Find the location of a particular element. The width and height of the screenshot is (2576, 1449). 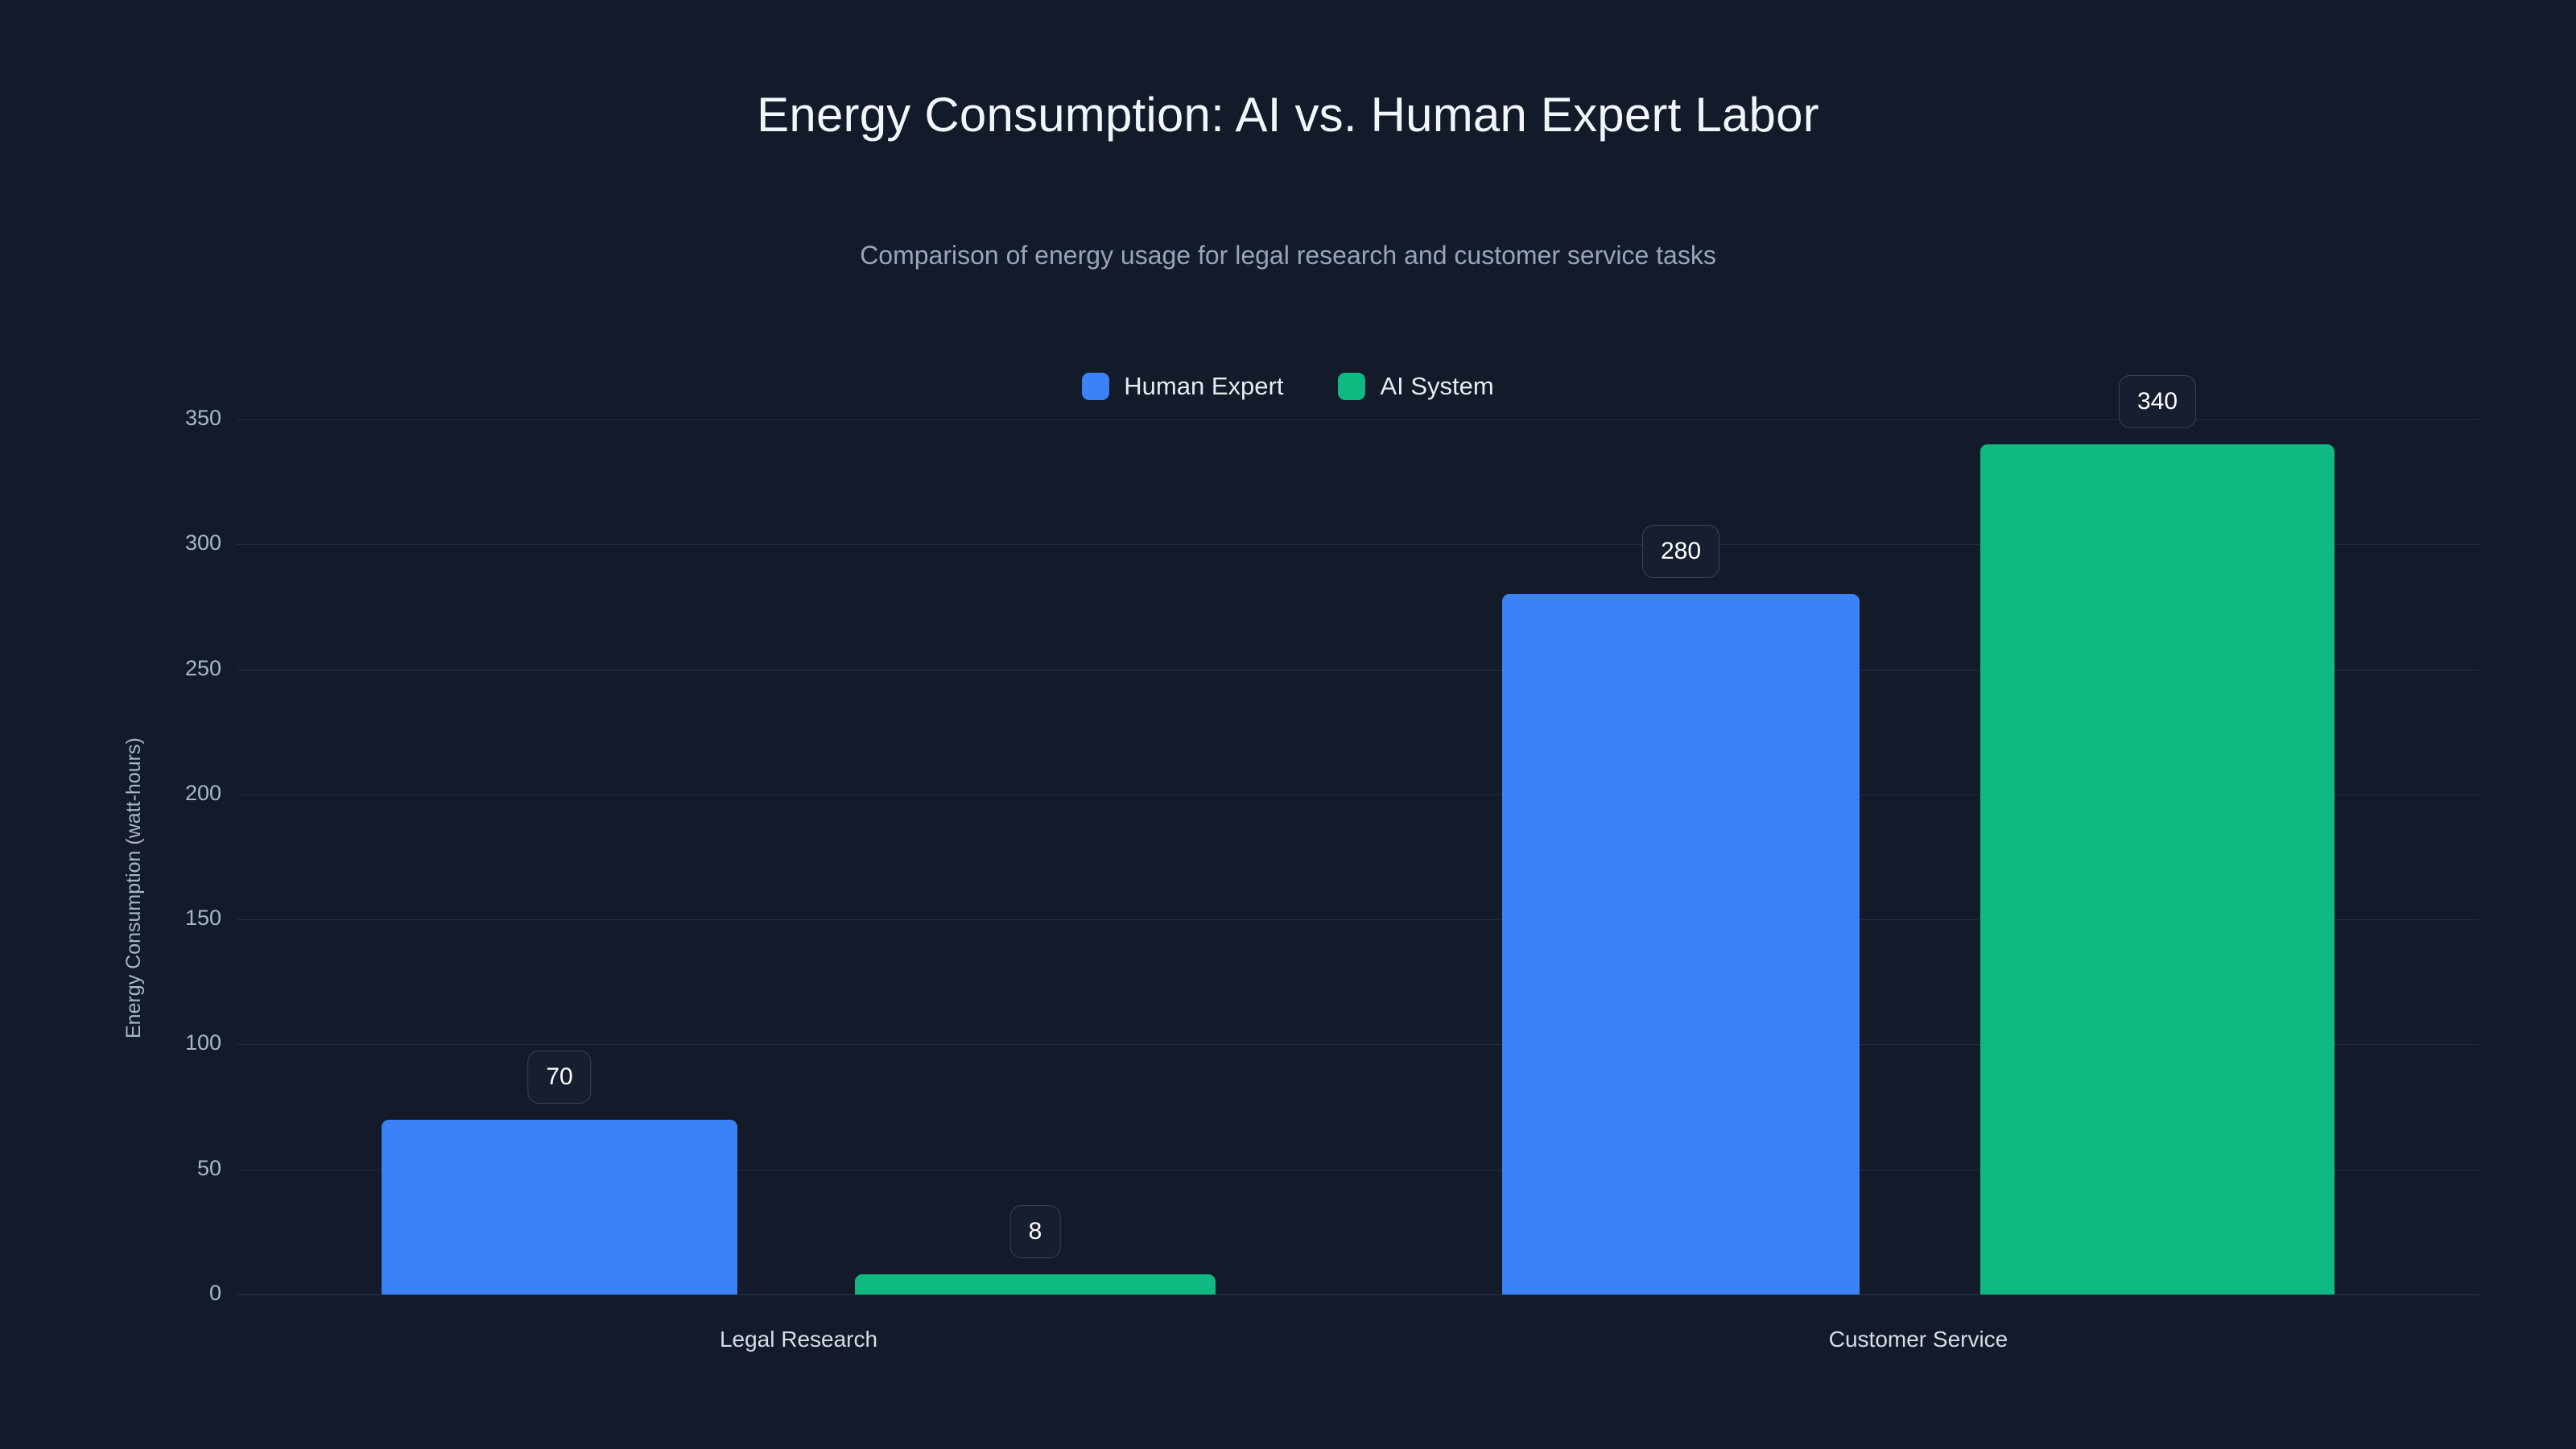

legend-item-ai-system: AI System is located at coordinates (1416, 386).